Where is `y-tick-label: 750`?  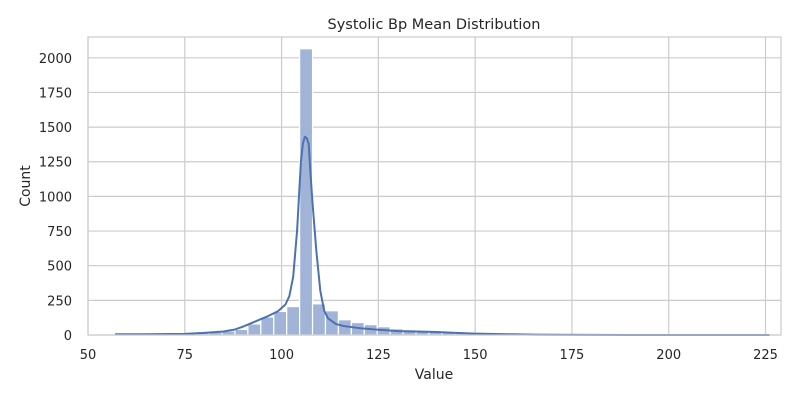 y-tick-label: 750 is located at coordinates (59, 232).